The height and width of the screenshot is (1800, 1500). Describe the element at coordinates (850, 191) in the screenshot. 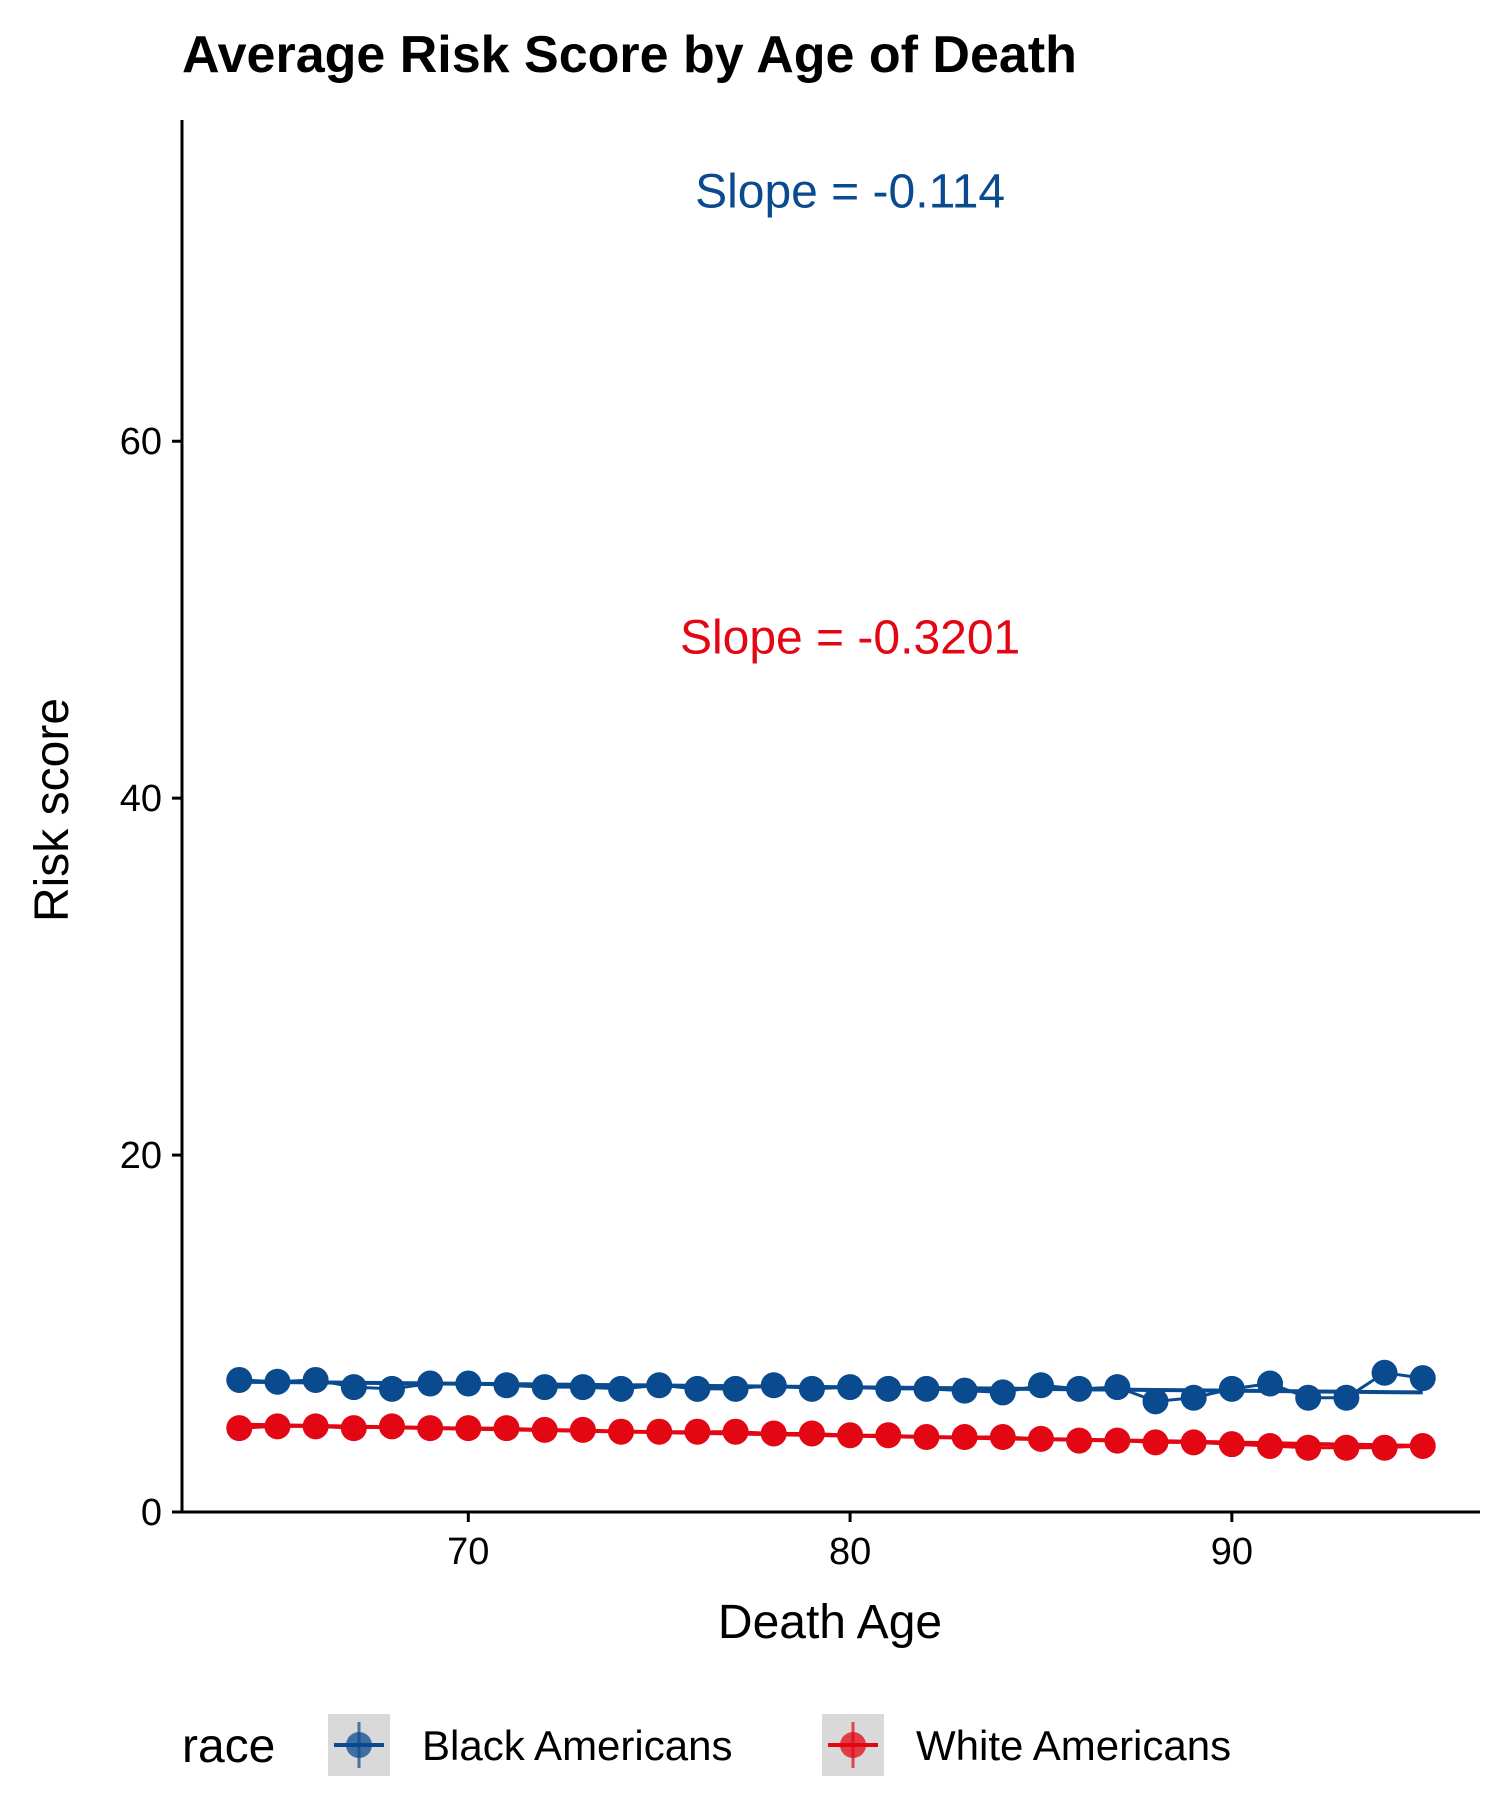

I see `slope-annotation: Slope = -0.114` at that location.